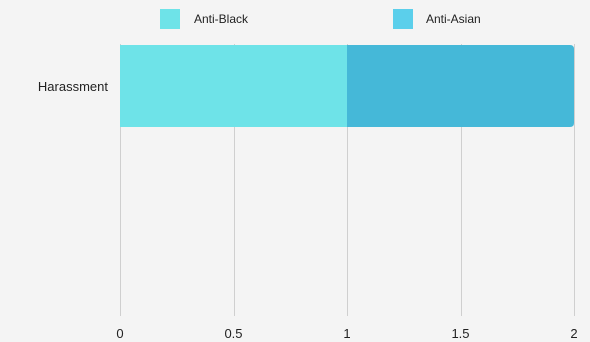 The image size is (590, 342). Describe the element at coordinates (233, 333) in the screenshot. I see `x-tick-label: 0.5` at that location.